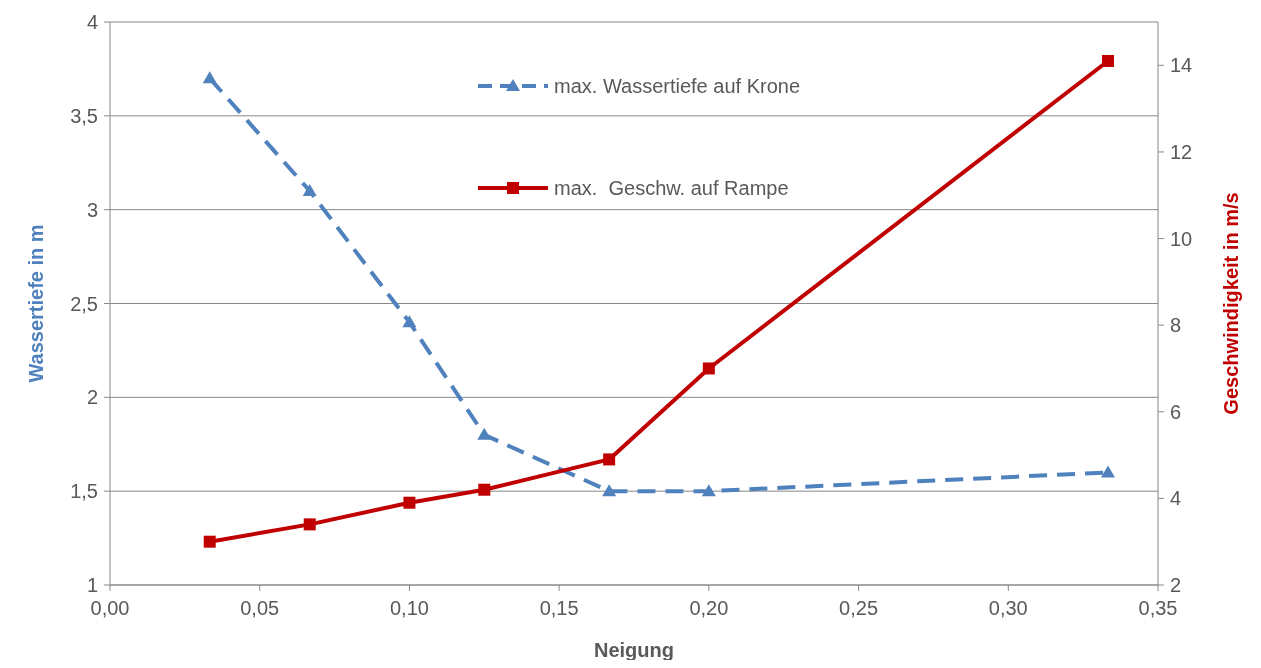 Image resolution: width=1261 pixels, height=668 pixels. I want to click on x-tick-label: 0,25, so click(859, 608).